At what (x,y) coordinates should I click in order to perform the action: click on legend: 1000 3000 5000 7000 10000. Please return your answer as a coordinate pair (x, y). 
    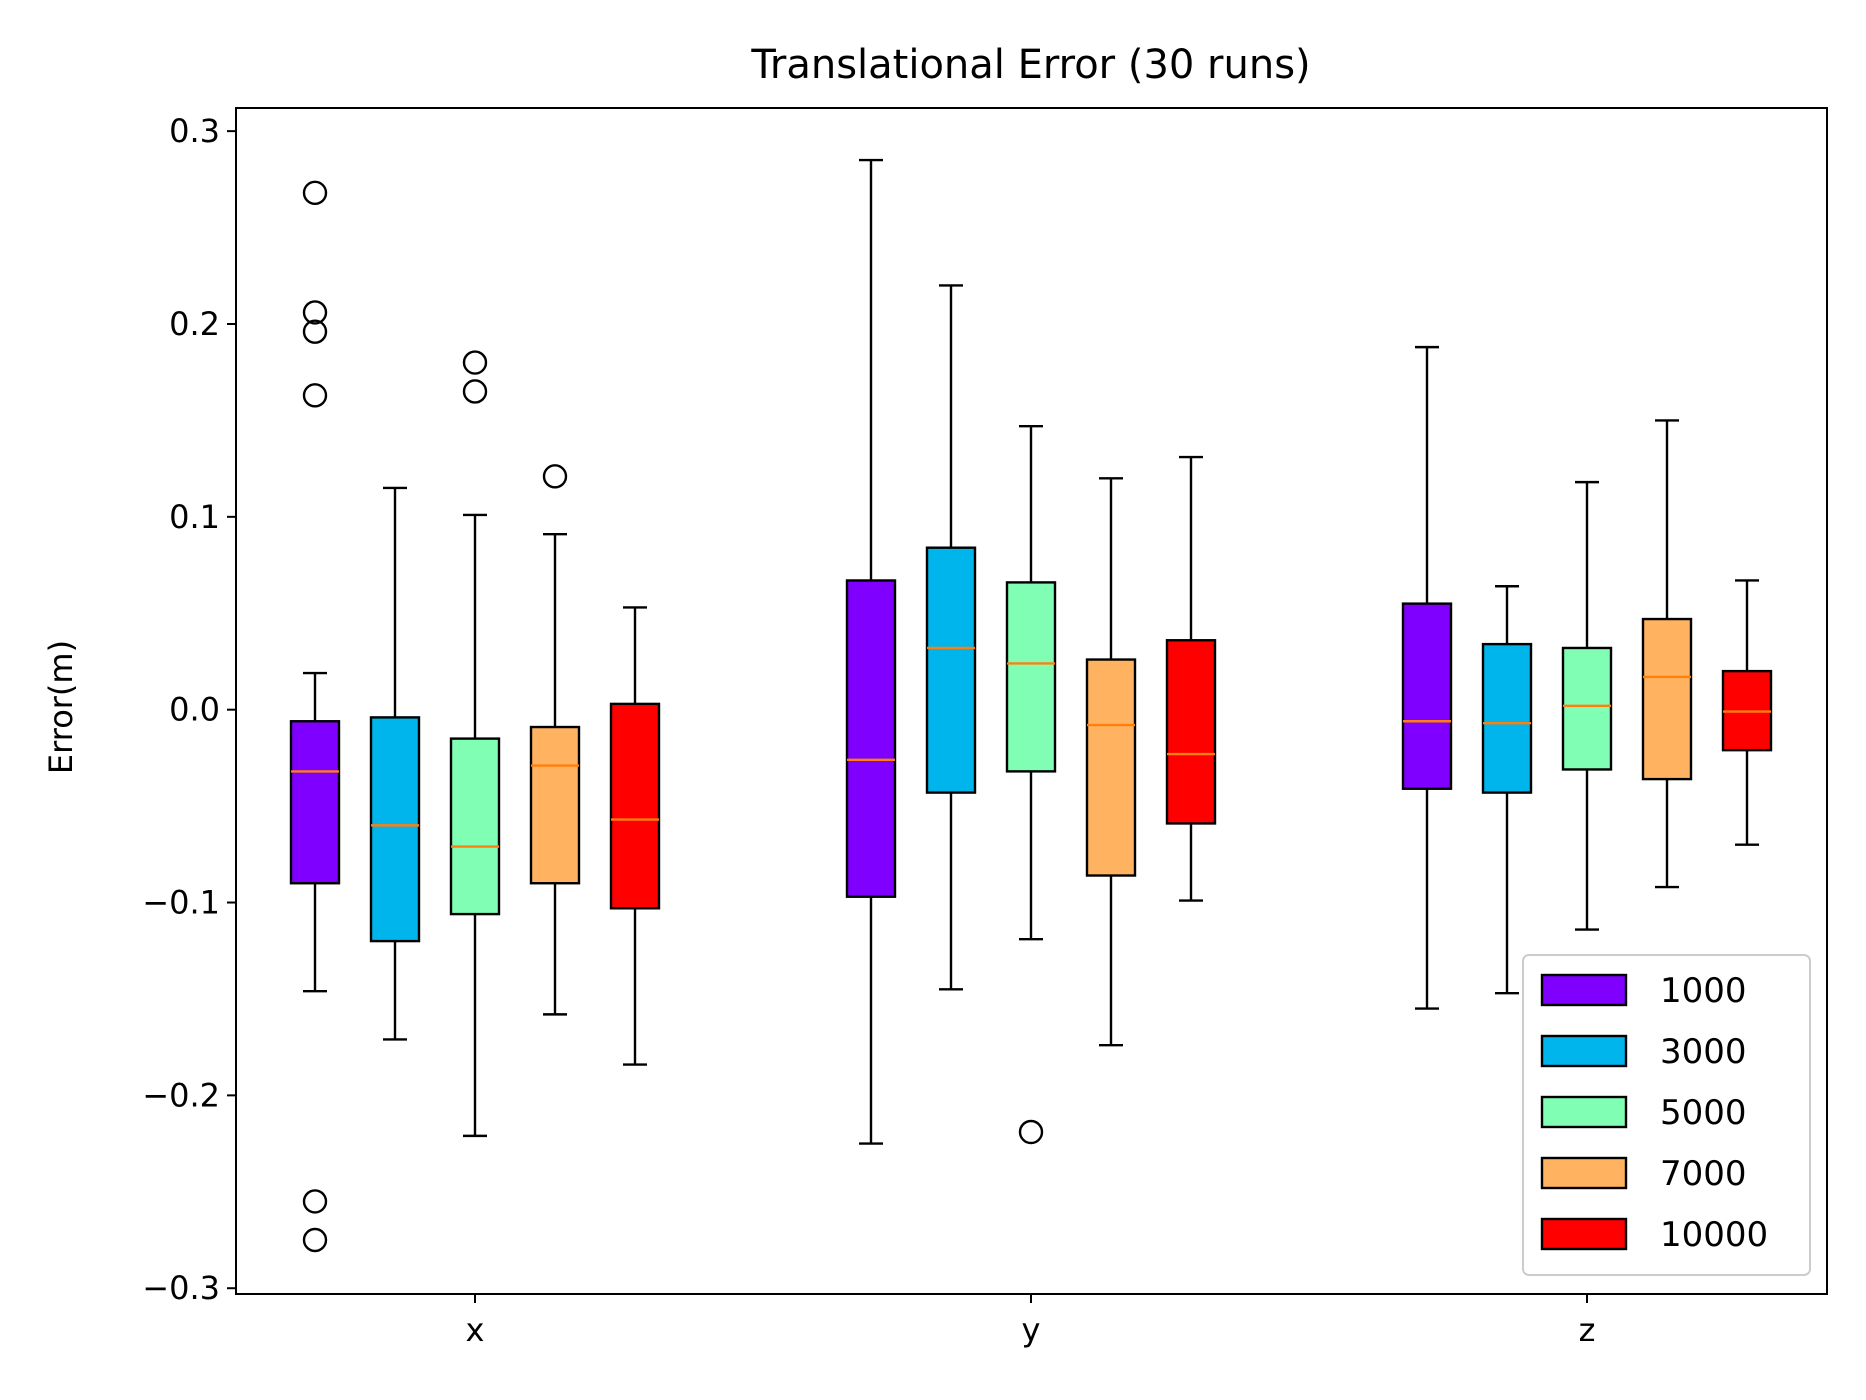
    Looking at the image, I should click on (1666, 1115).